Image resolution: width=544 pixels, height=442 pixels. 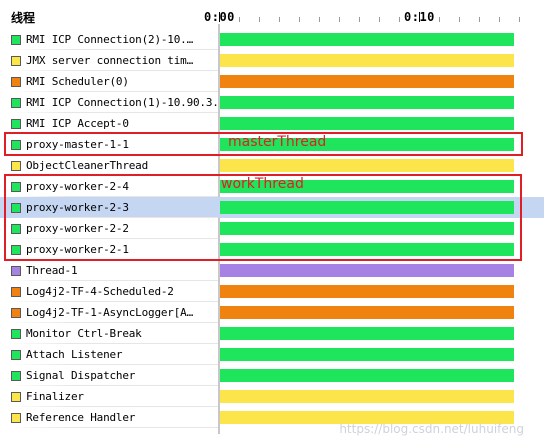 I want to click on annotation-label: workThread, so click(x=262, y=184).